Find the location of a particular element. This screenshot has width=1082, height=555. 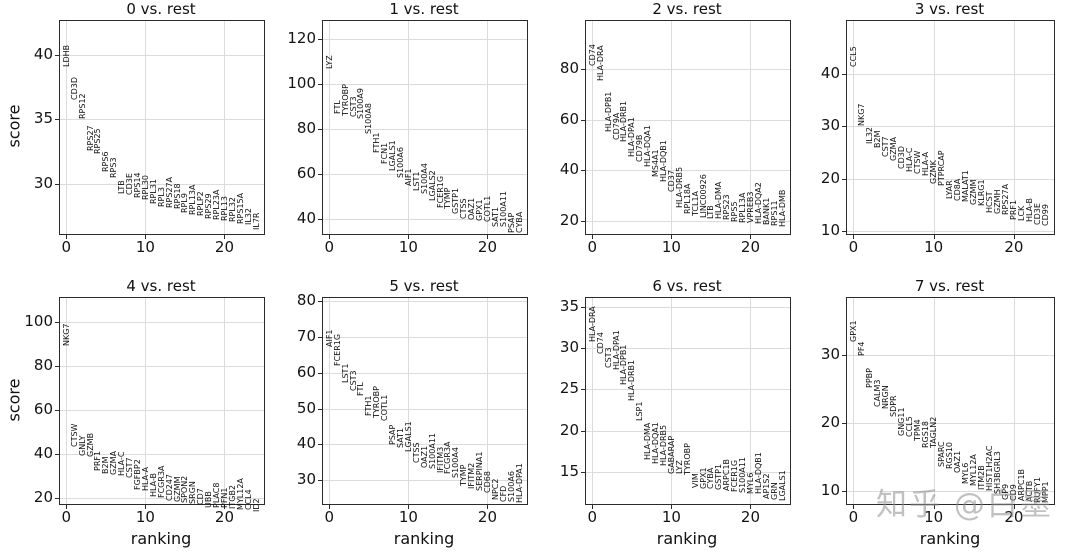

gene-label: CCL5 is located at coordinates (853, 57).